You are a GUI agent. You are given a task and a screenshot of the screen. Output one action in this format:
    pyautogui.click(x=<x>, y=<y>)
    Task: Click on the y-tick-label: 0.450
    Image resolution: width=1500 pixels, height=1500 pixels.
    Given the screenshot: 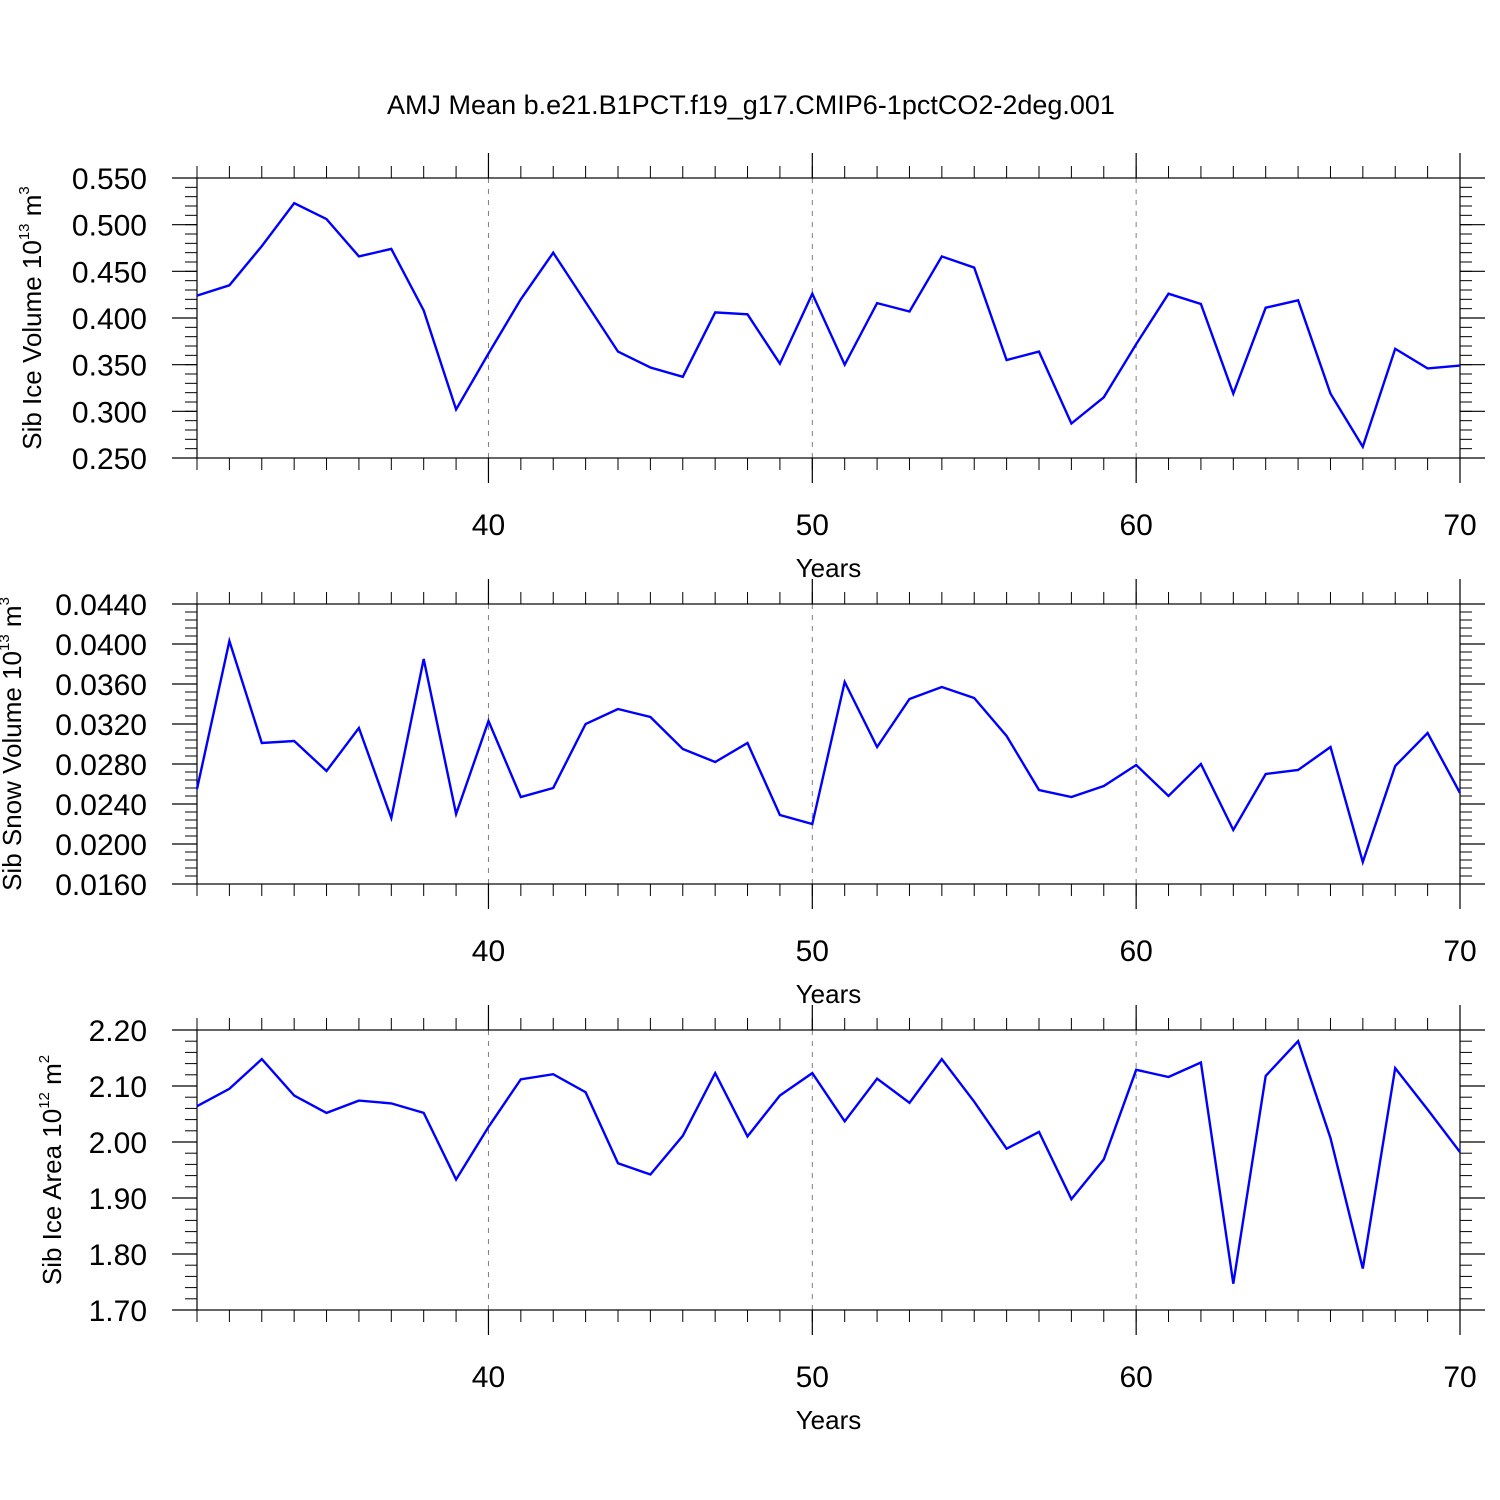 What is the action you would take?
    pyautogui.click(x=109, y=272)
    